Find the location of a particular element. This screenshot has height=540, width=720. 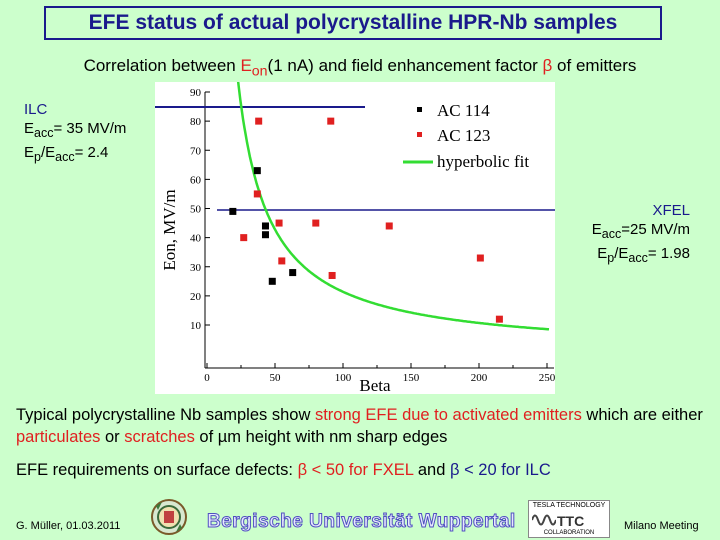

university-crest-icon is located at coordinates (169, 517).